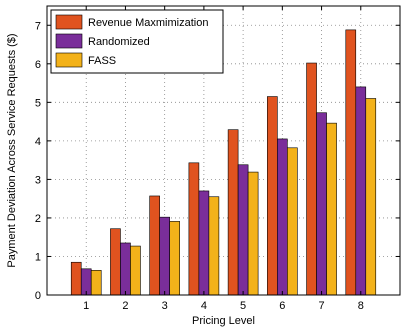  I want to click on y-tick-label: 1, so click(38, 257).